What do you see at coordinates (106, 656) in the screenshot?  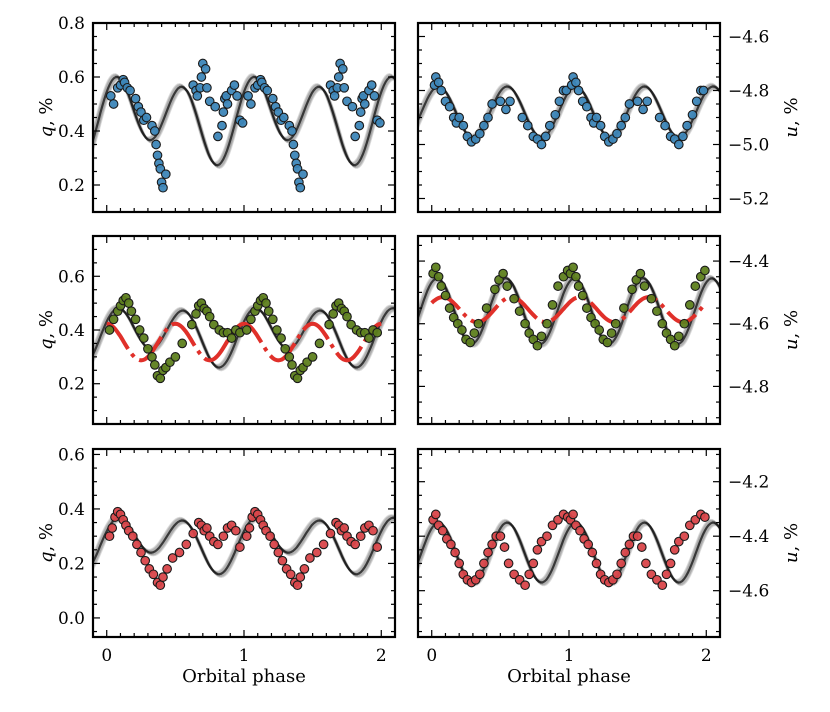 I see `x-tick-label: 0` at bounding box center [106, 656].